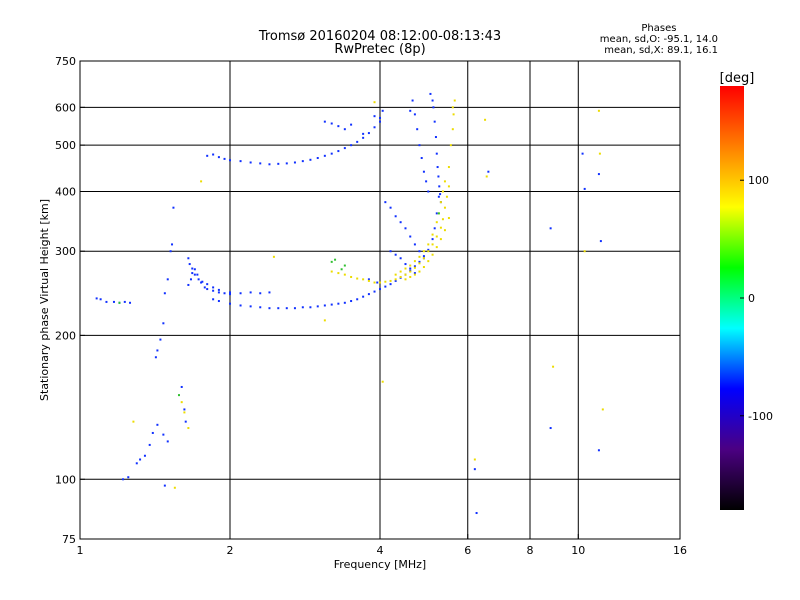  I want to click on y-tick-label: 100, so click(65, 479).